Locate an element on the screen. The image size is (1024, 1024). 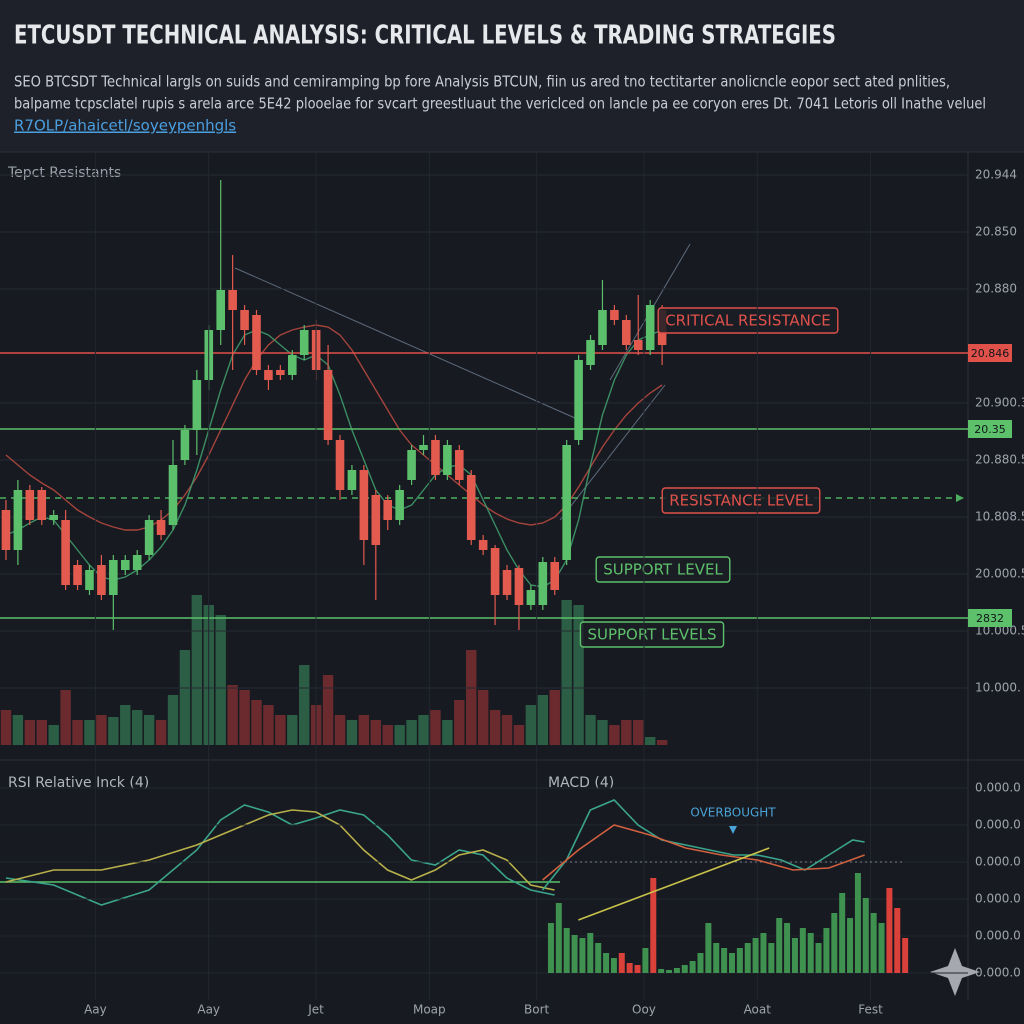
y-tick-label: 20.000.5 is located at coordinates (999, 574).